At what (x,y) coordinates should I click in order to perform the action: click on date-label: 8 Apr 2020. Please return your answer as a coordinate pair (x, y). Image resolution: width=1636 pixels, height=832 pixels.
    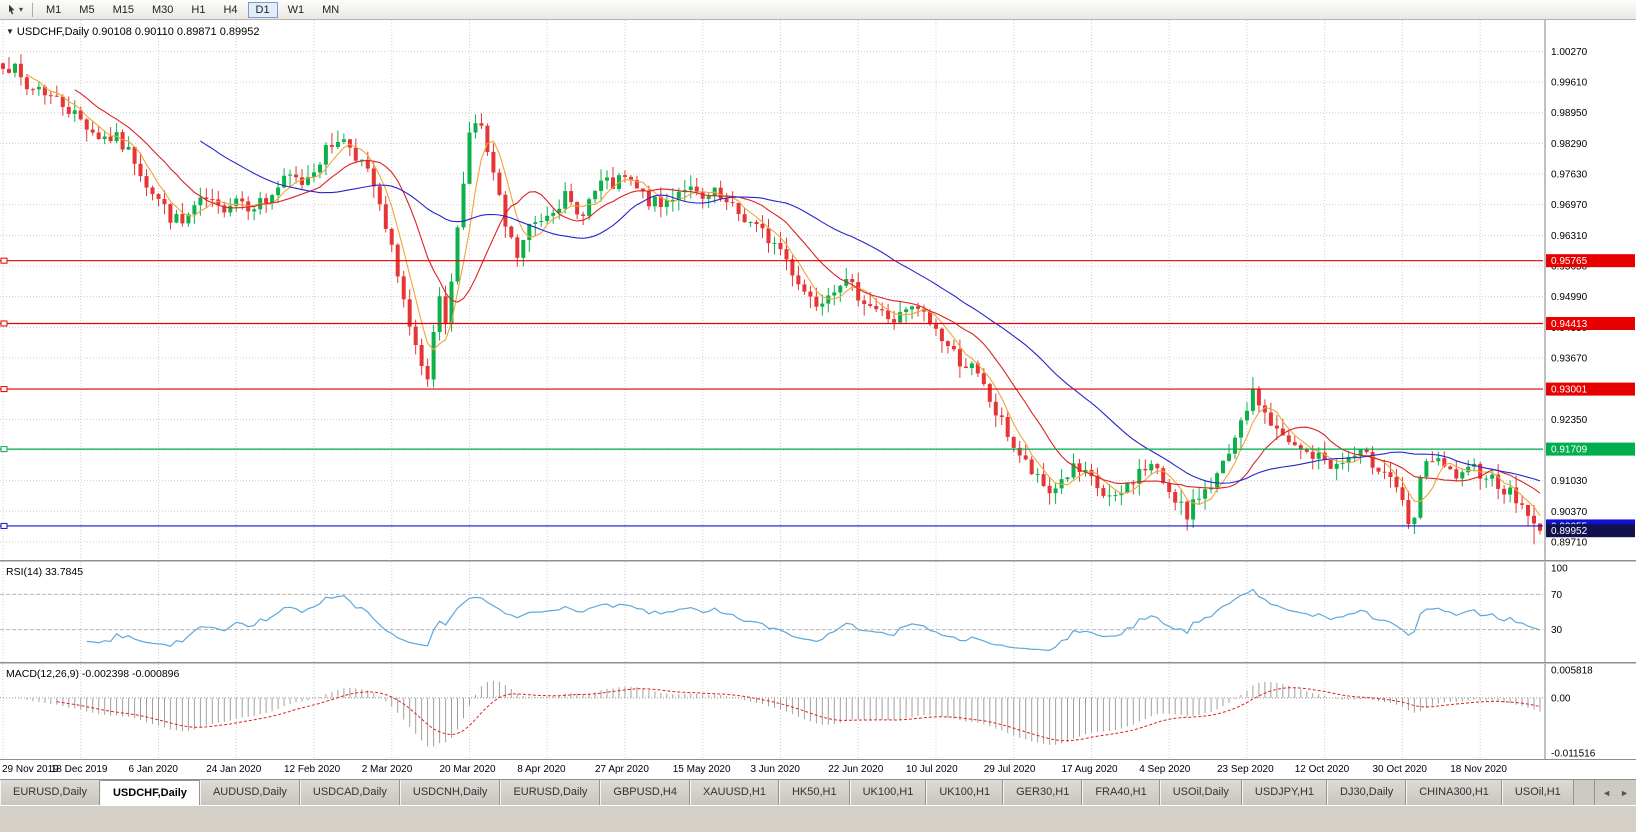
    Looking at the image, I should click on (541, 769).